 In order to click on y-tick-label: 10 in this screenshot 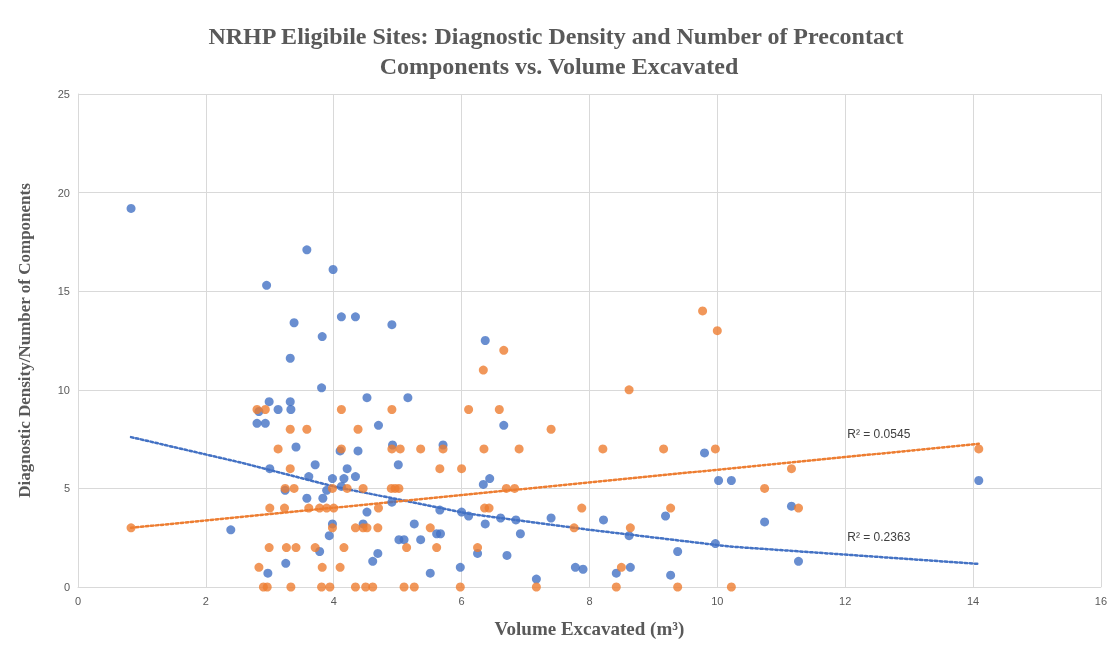, I will do `click(63, 389)`.